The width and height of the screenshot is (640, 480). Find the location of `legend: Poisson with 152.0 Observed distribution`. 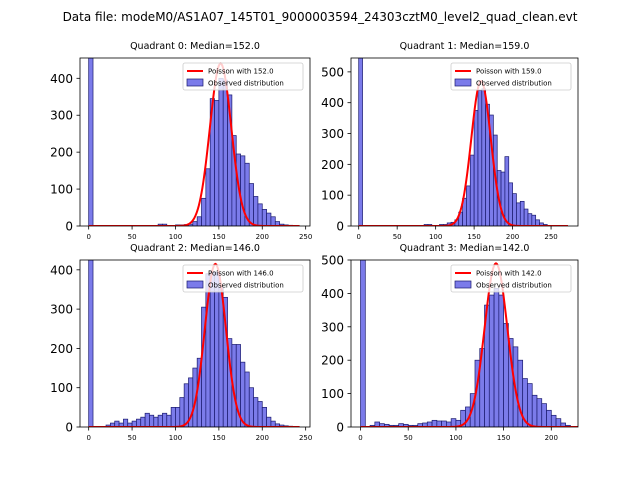

legend: Poisson with 152.0 Observed distribution is located at coordinates (243, 76).